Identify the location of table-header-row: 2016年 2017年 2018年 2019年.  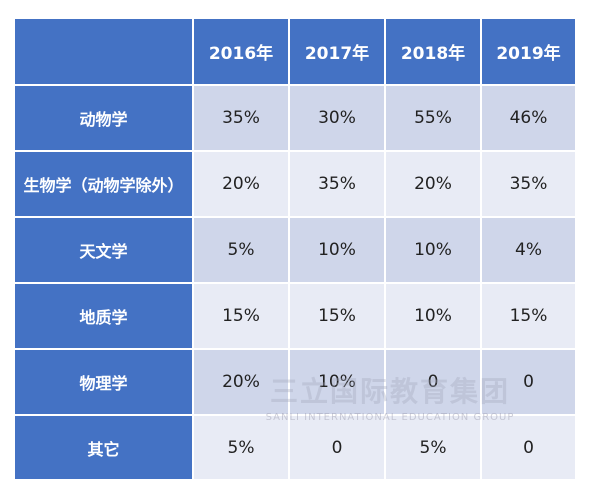
(295, 51).